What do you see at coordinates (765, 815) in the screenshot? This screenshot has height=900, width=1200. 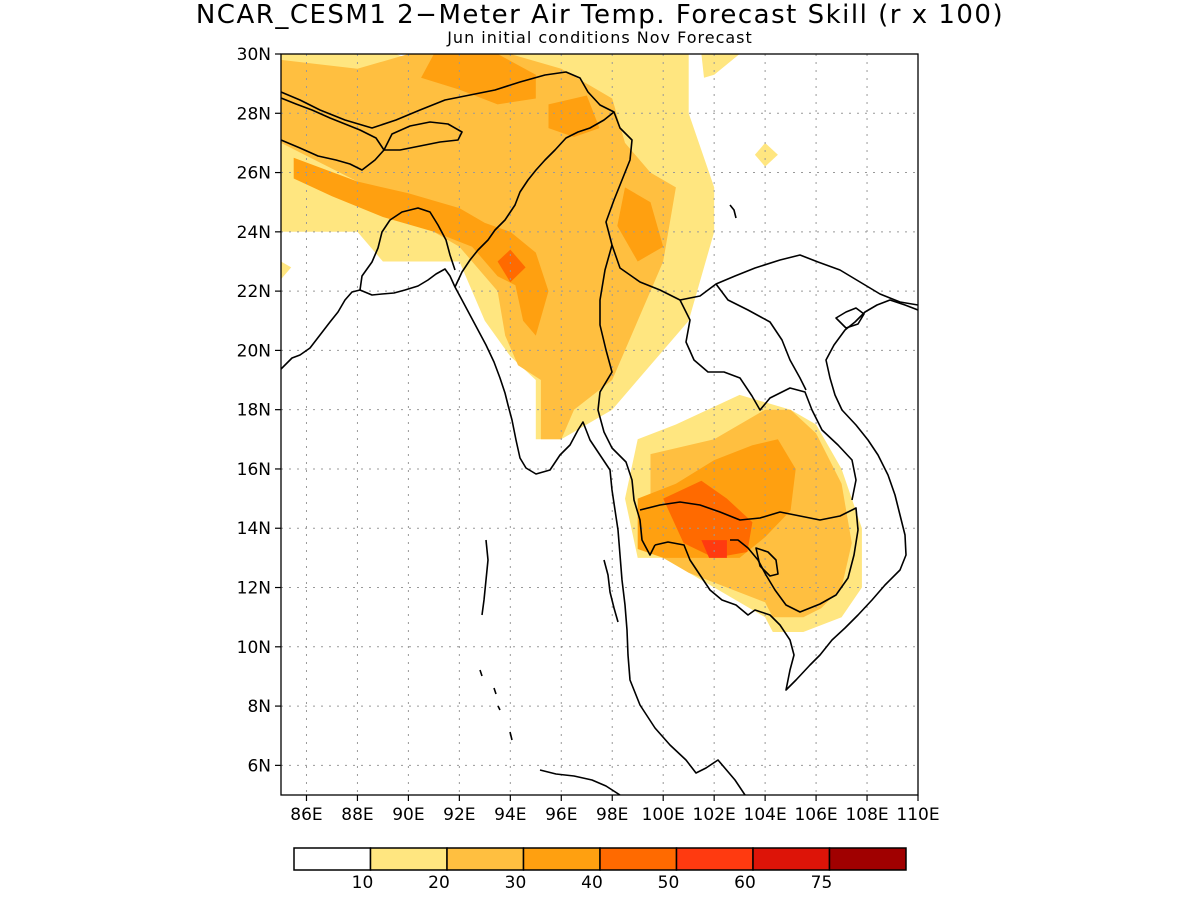 I see `lon-label: 104E` at bounding box center [765, 815].